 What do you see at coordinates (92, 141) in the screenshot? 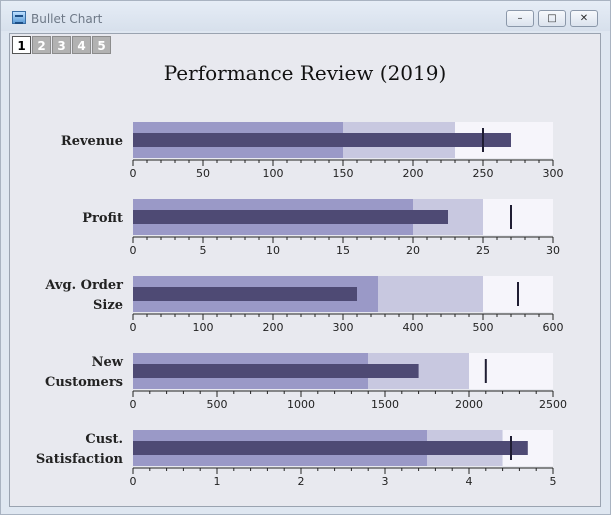
I see `row-label: Revenue` at bounding box center [92, 141].